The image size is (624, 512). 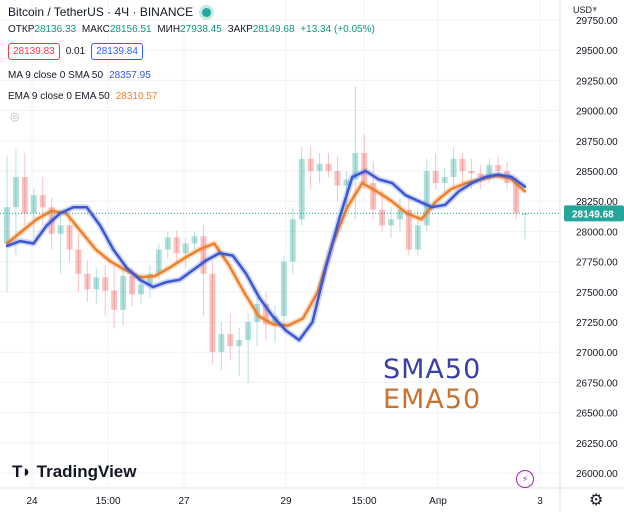 I want to click on tradingview-logo: T◗ TradingView, so click(x=74, y=472).